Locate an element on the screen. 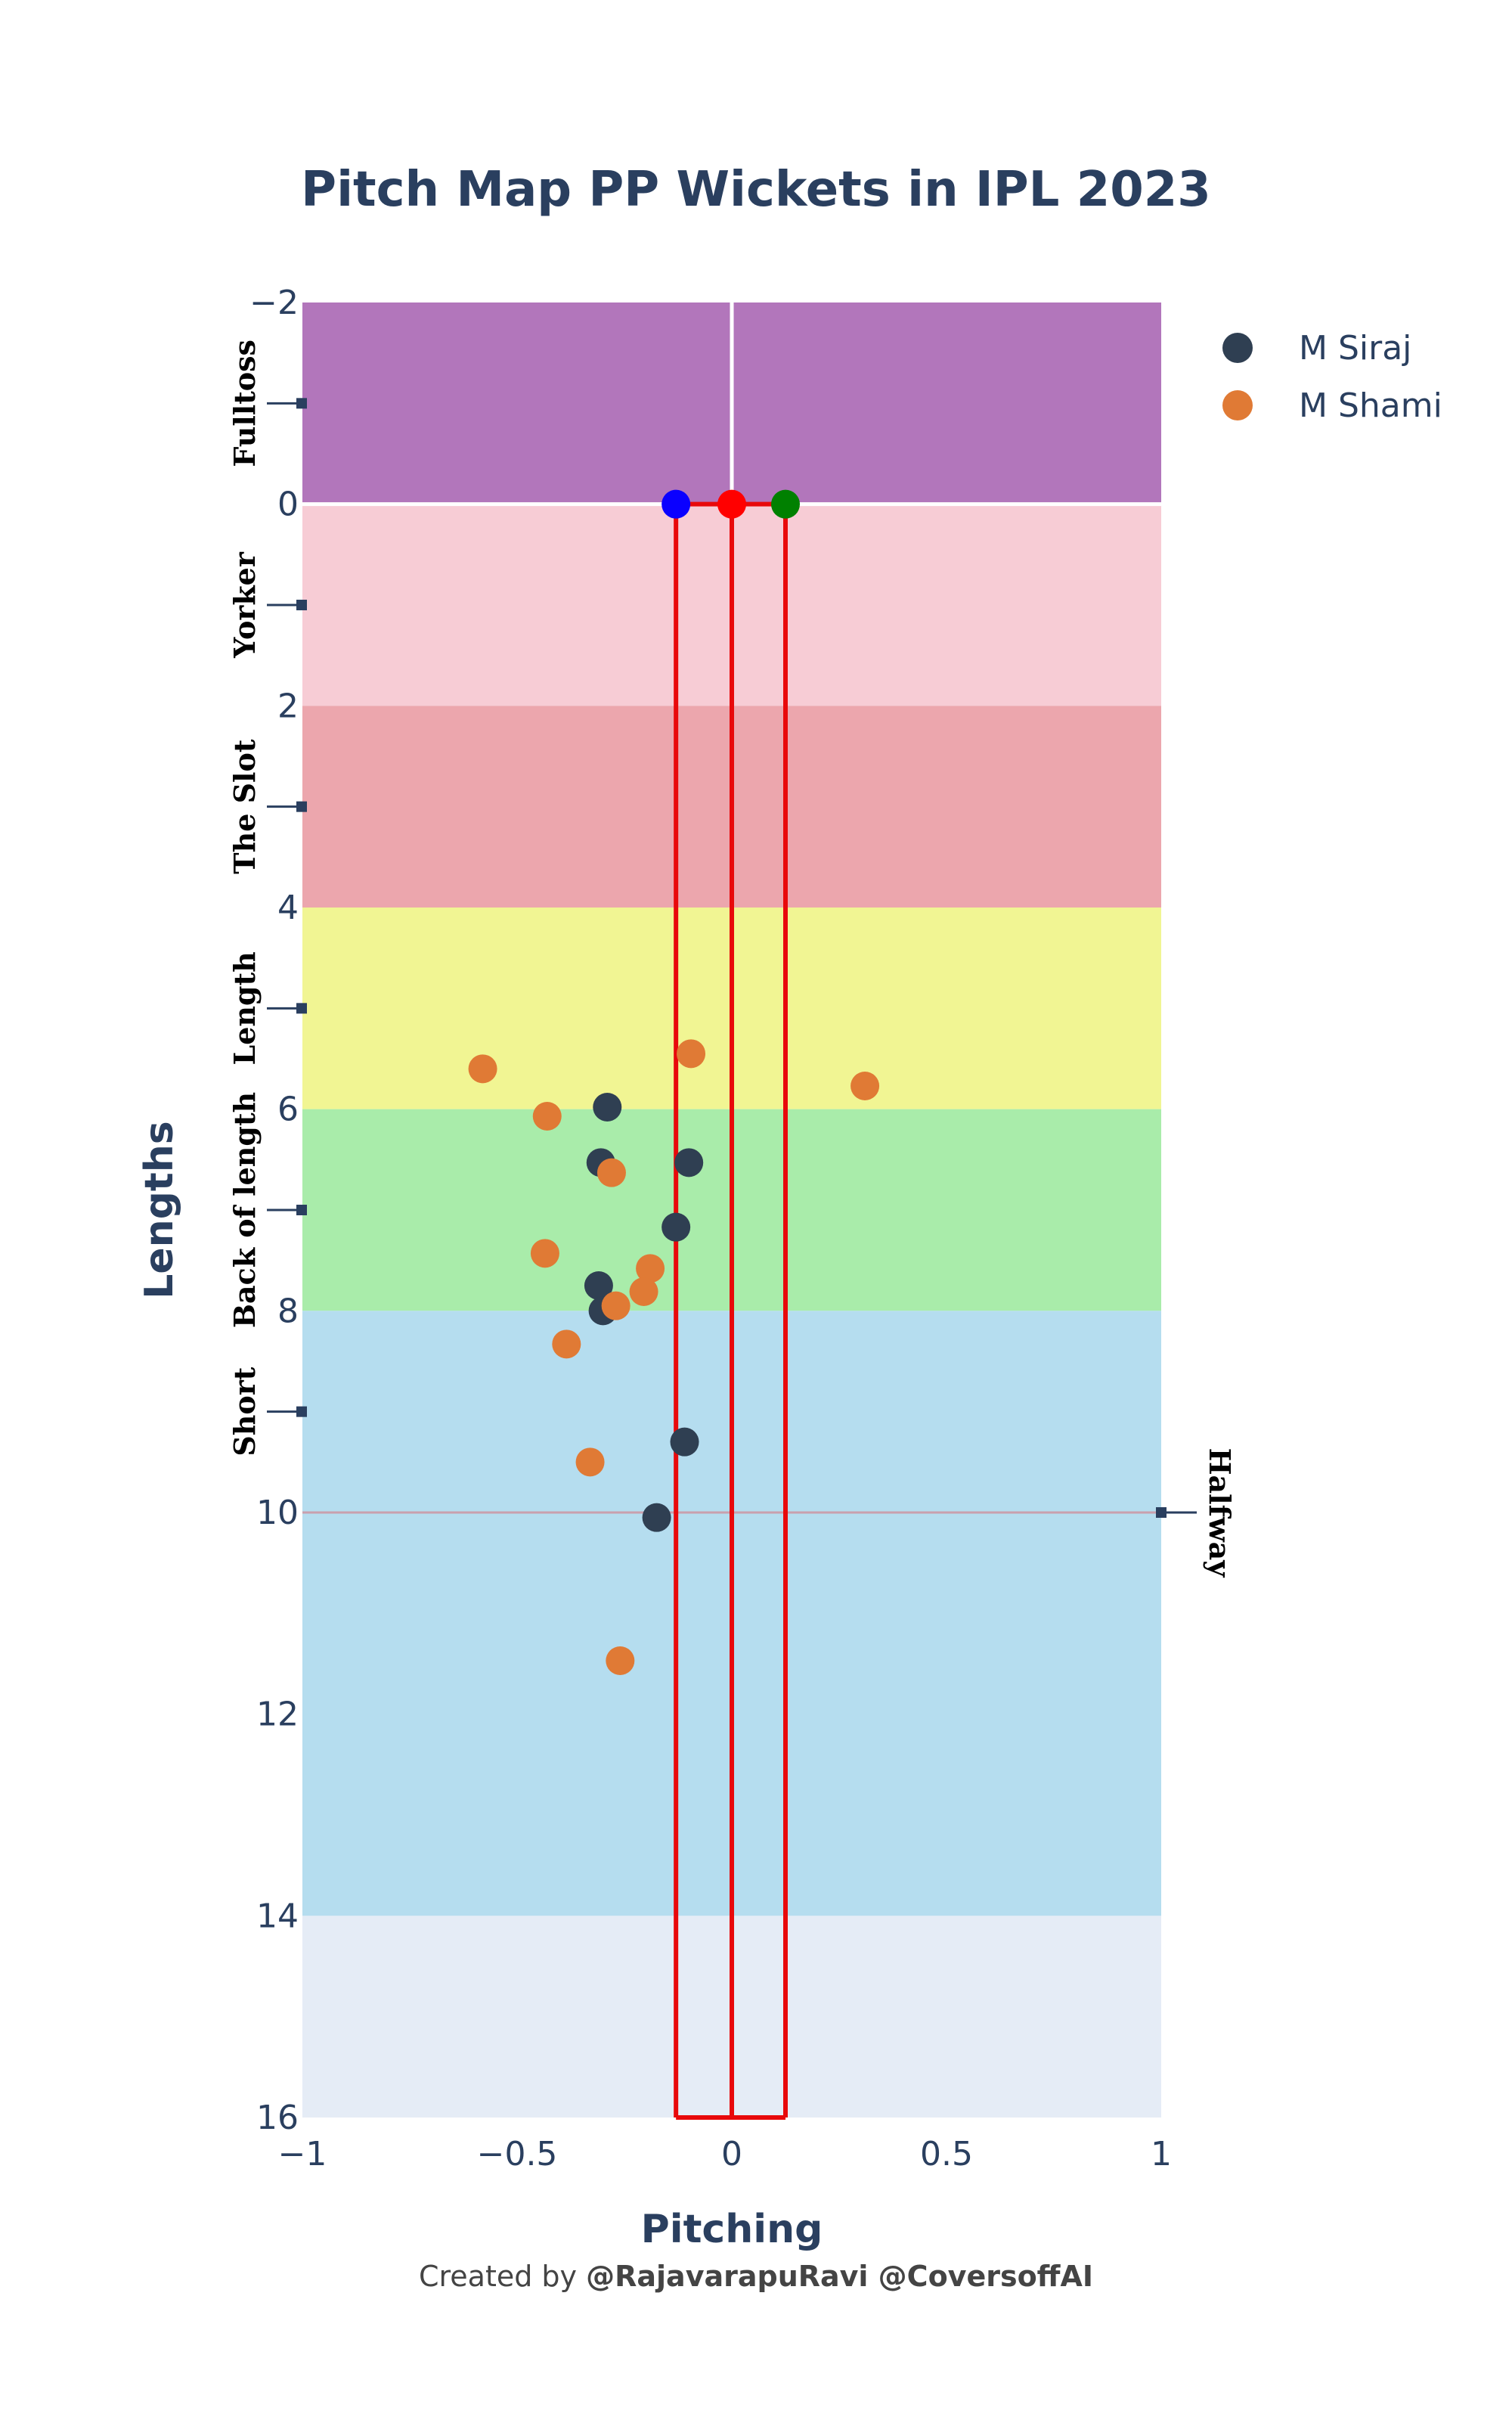 This screenshot has width=1512, height=2420. zone-label-fulltoss: Fulltoss is located at coordinates (245, 403).